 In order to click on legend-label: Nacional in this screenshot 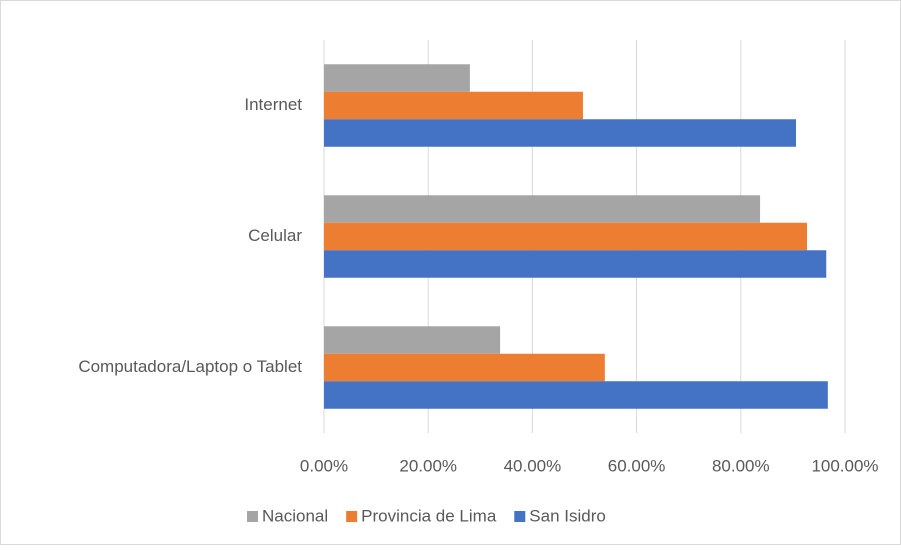, I will do `click(295, 515)`.